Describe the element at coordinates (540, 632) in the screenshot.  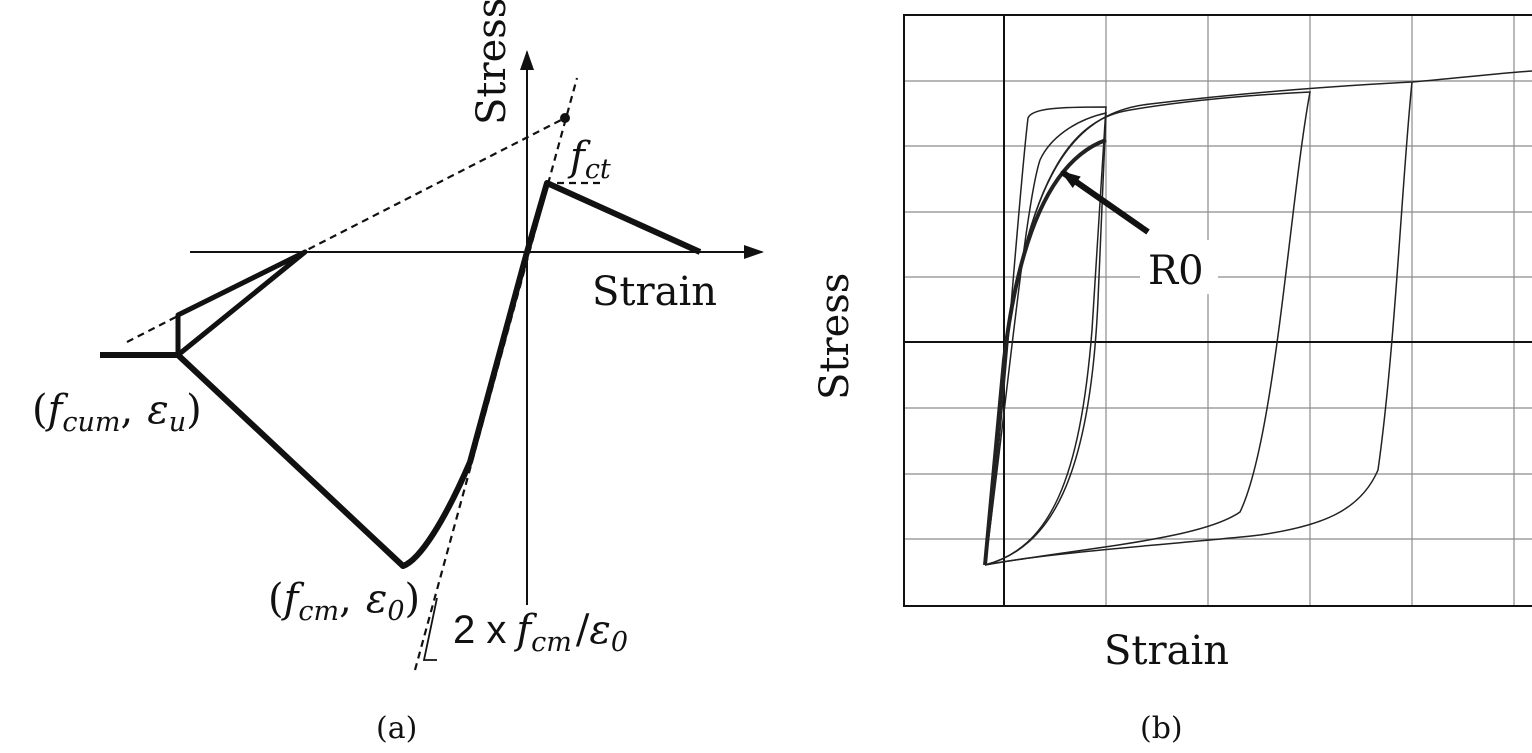
I see `initial-slope-label: 2 x fcm/ε0` at that location.